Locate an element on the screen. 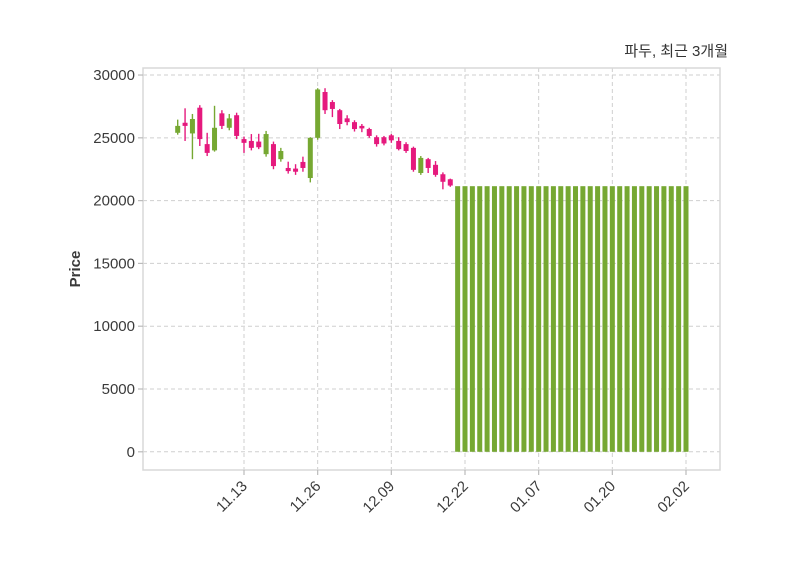 The width and height of the screenshot is (800, 575). y-tick-label: 10000 is located at coordinates (114, 326).